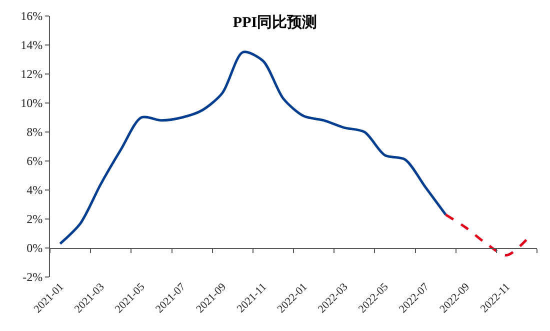 The image size is (550, 331). Describe the element at coordinates (31, 16) in the screenshot. I see `y-tick-label: 16%` at that location.